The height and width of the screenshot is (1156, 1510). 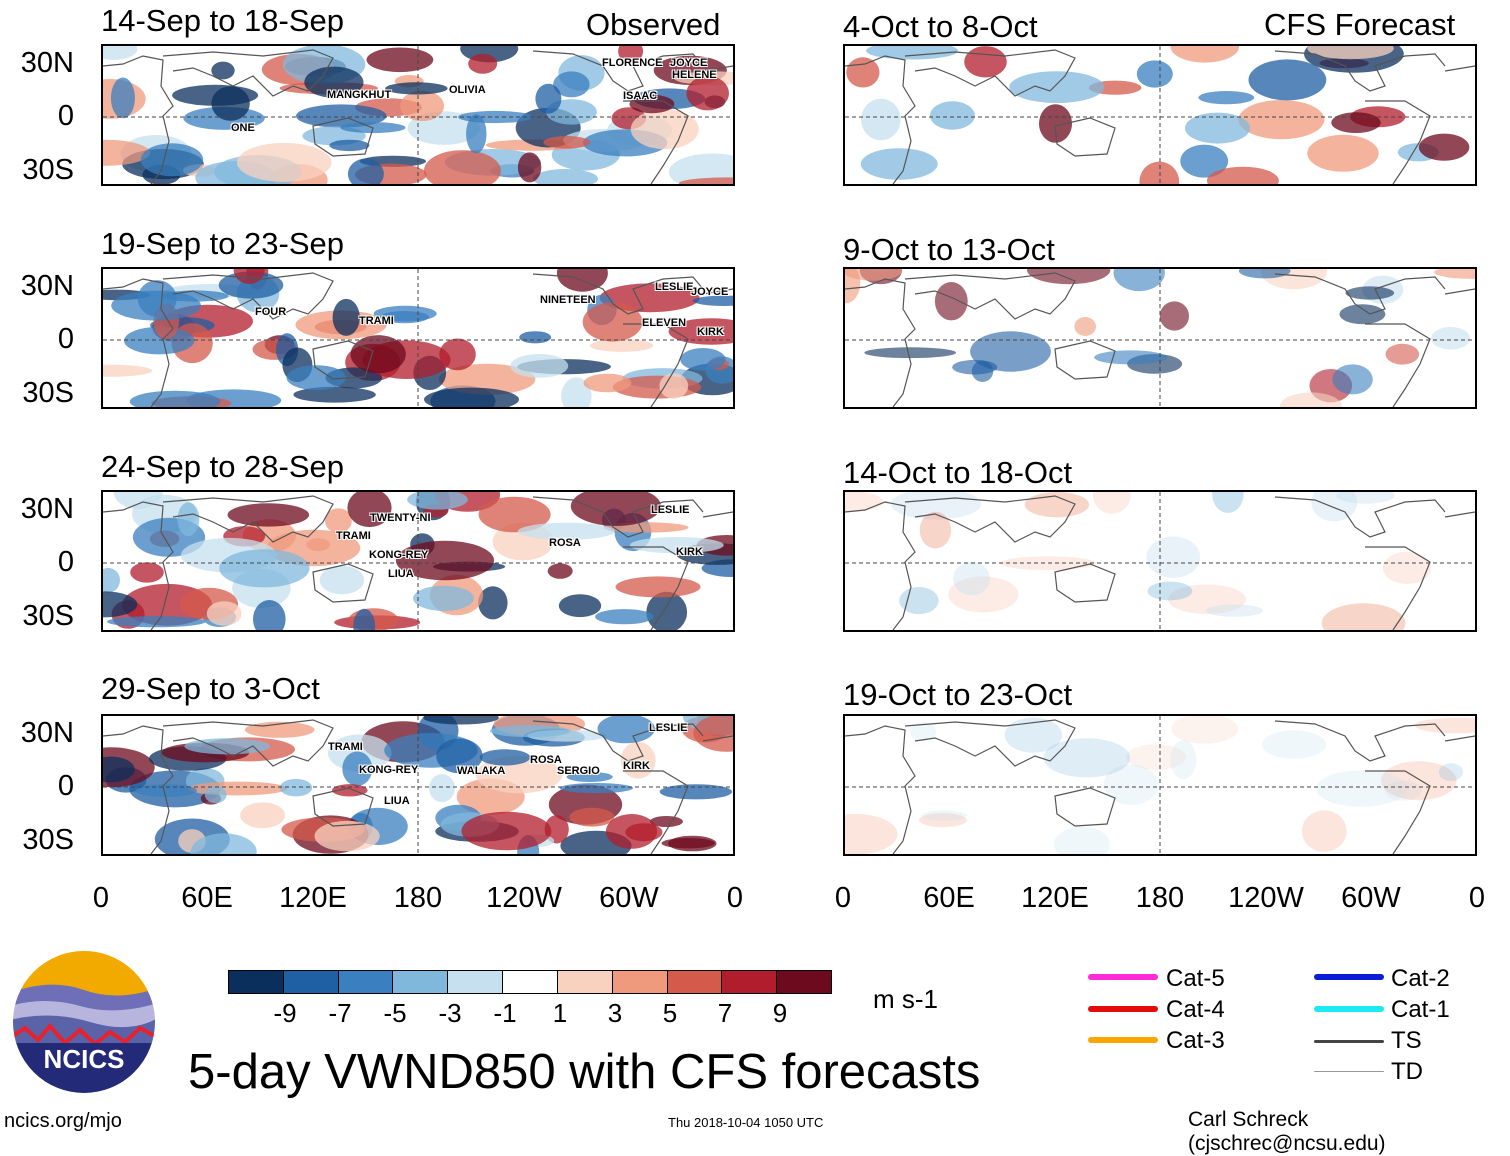 I want to click on storm-label: OLIVIA, so click(x=467, y=90).